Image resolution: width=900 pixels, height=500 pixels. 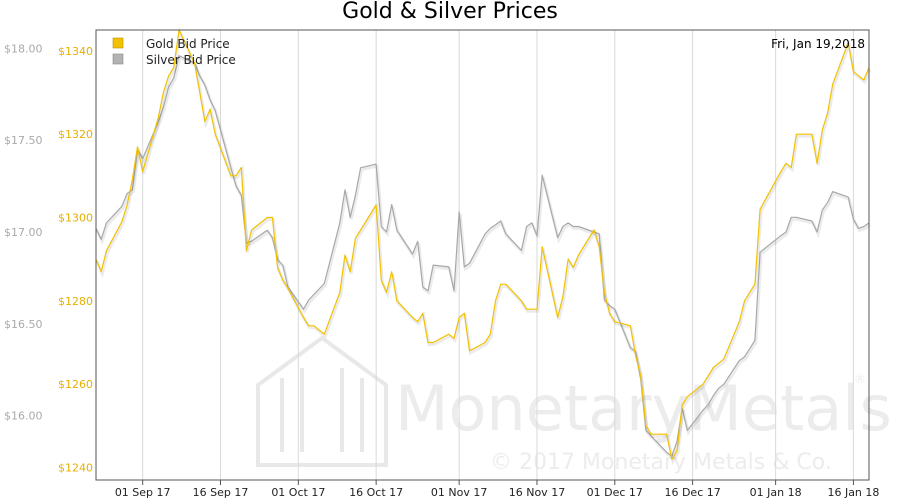 I want to click on gold-tick-label: $1260, so click(x=75, y=384).